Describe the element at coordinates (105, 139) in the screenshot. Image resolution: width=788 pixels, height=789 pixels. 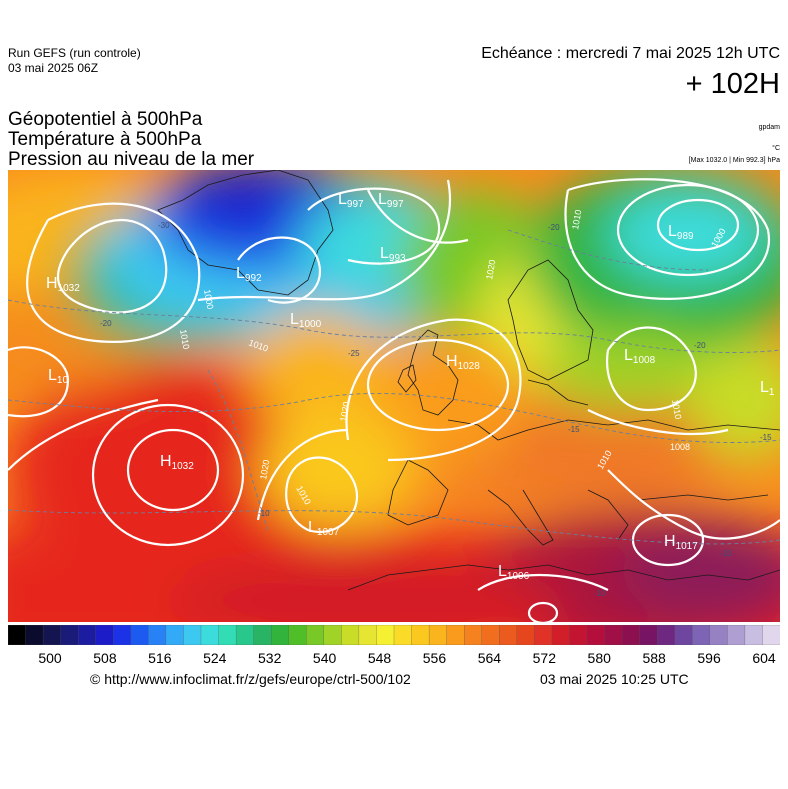
I see `title-temperature: Température à 500hPa` at that location.